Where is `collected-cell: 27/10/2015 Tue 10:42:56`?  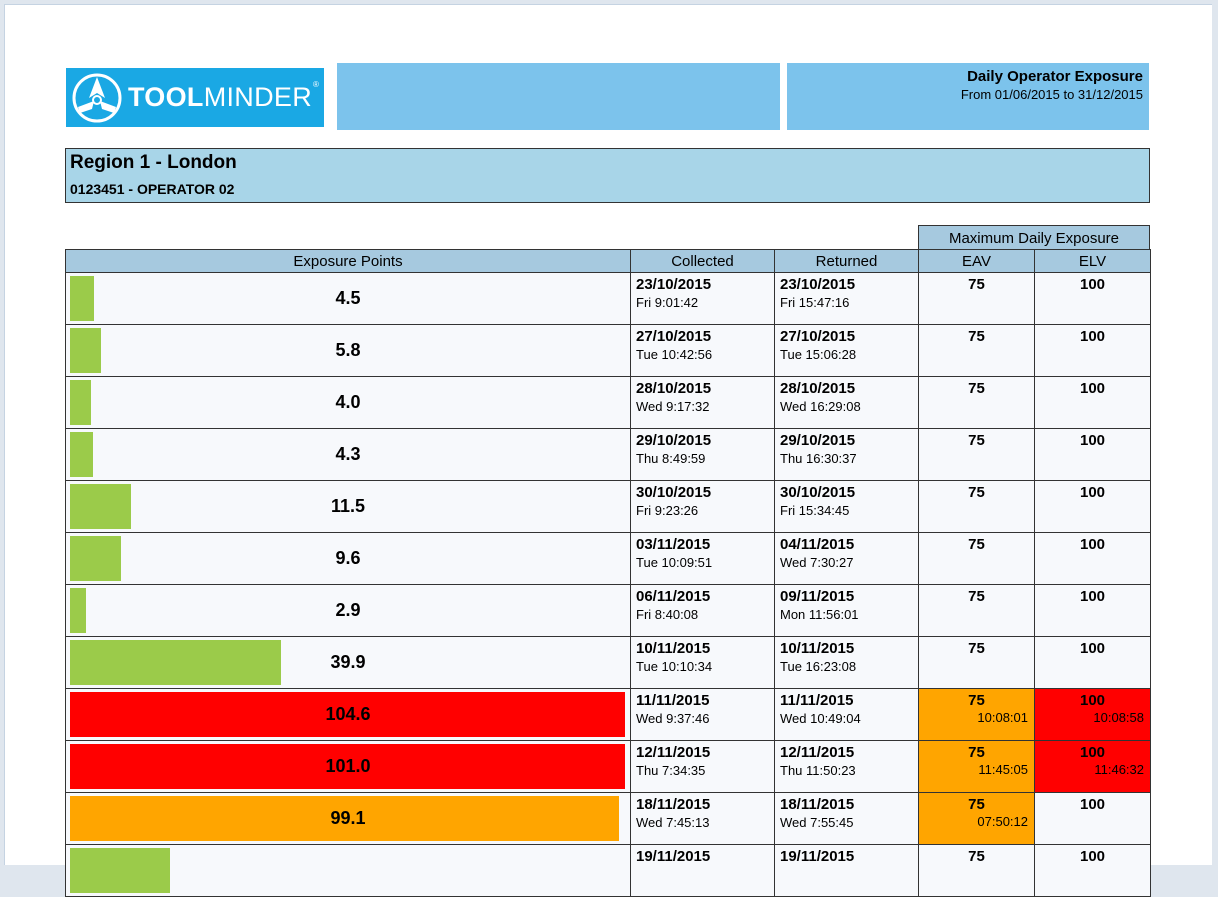
collected-cell: 27/10/2015 Tue 10:42:56 is located at coordinates (702, 350).